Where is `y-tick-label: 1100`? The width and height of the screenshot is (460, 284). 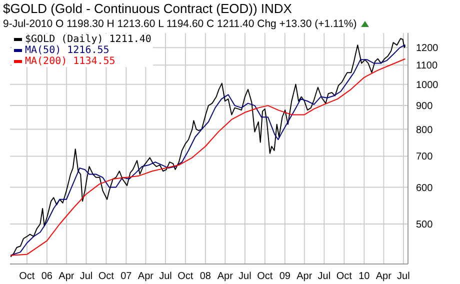 y-tick-label: 1100 is located at coordinates (427, 66).